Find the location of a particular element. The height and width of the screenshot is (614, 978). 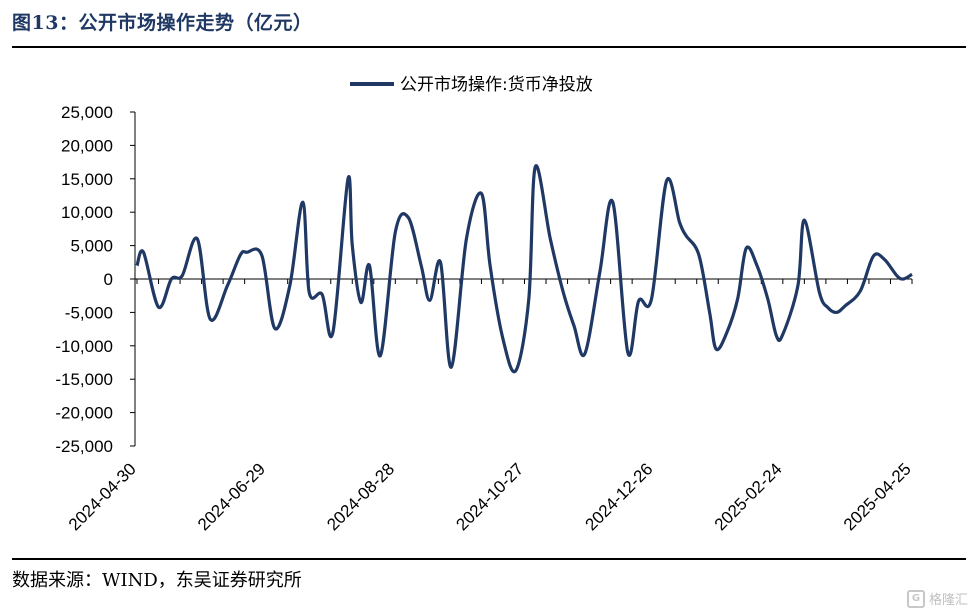

y-tick-label: 5,000 is located at coordinates (91, 246).